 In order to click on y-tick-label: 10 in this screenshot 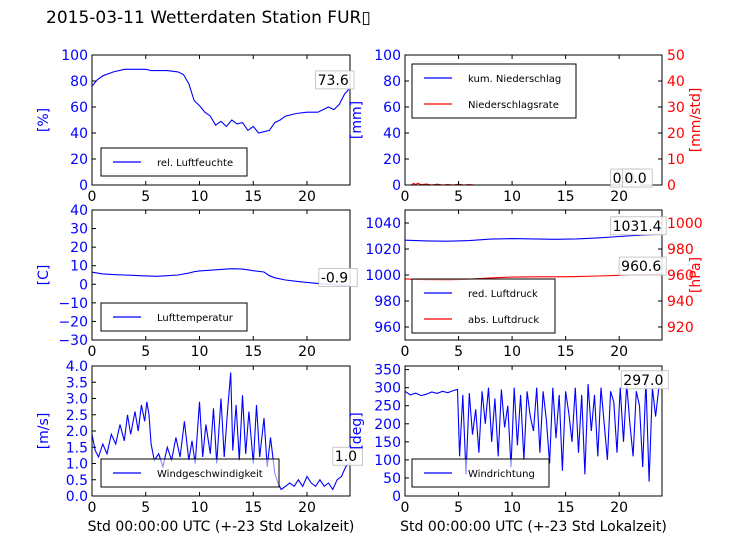, I will do `click(79, 267)`.